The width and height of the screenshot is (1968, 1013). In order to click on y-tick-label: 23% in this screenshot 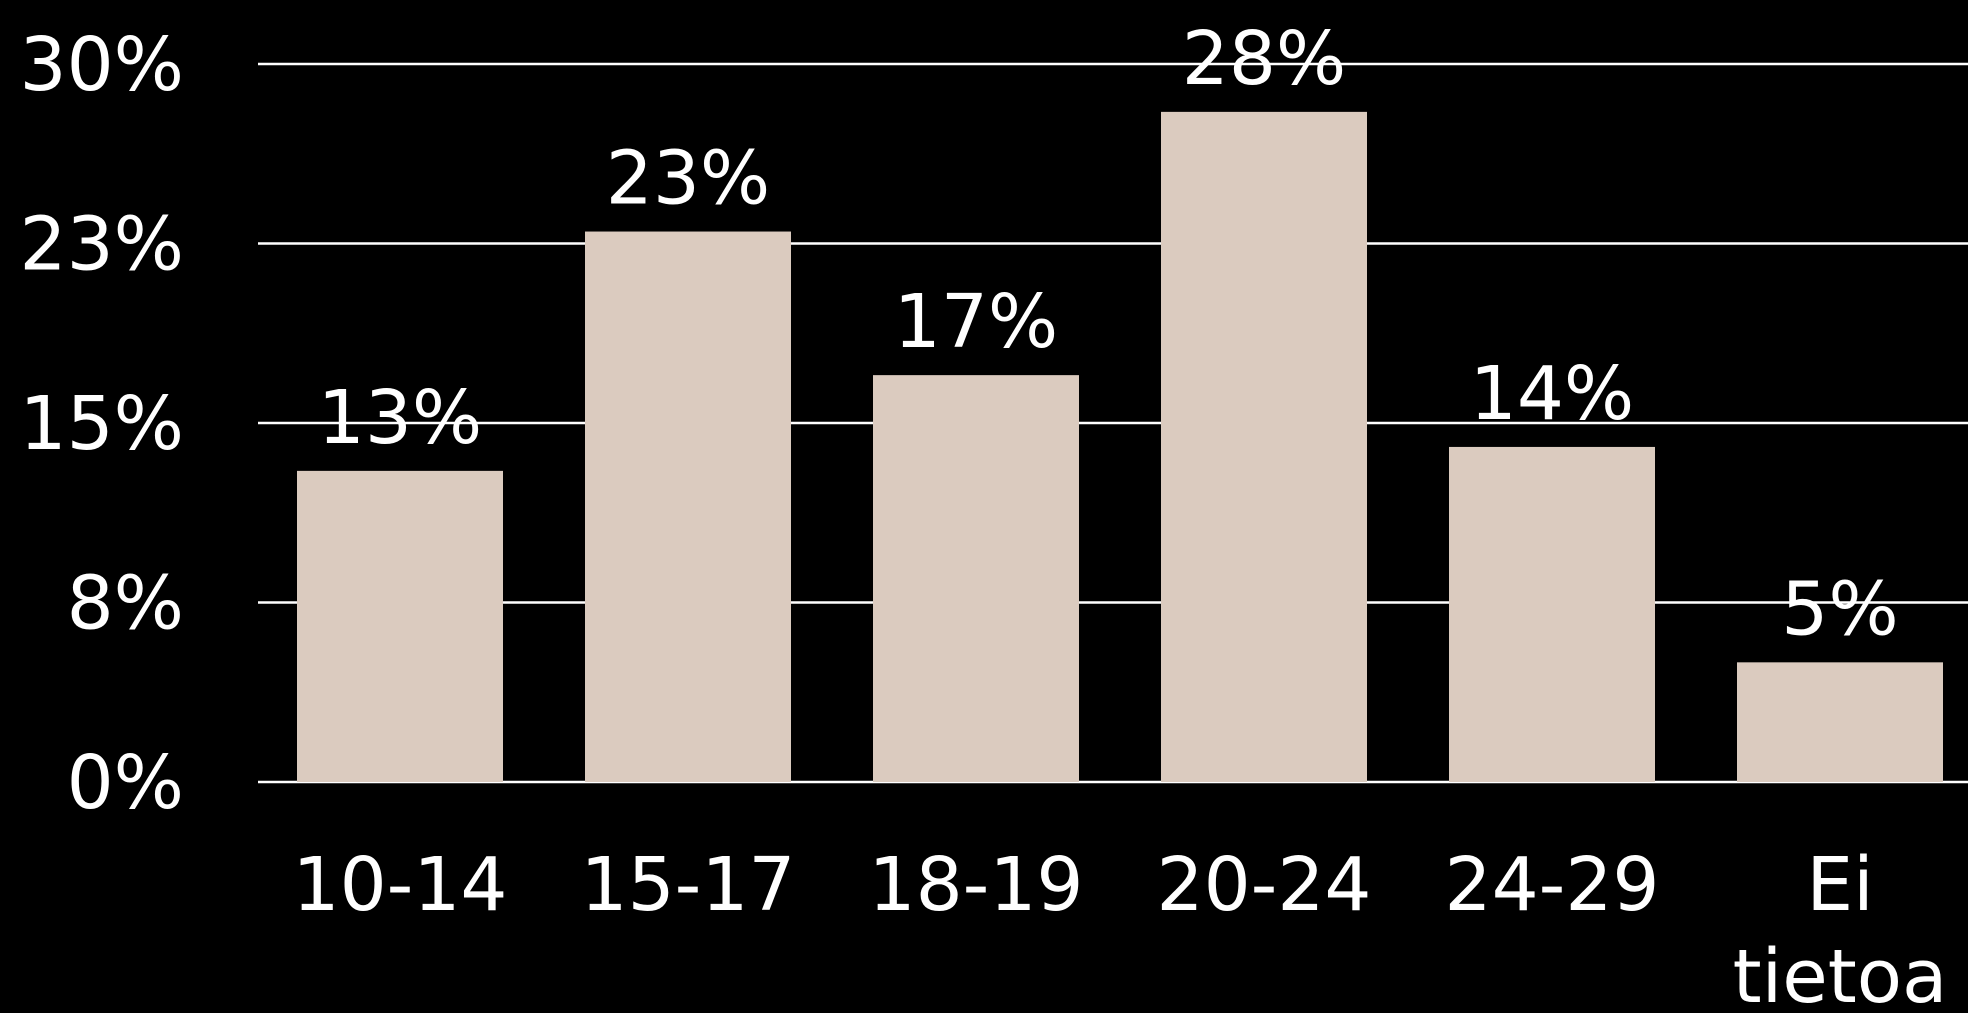, I will do `click(102, 245)`.